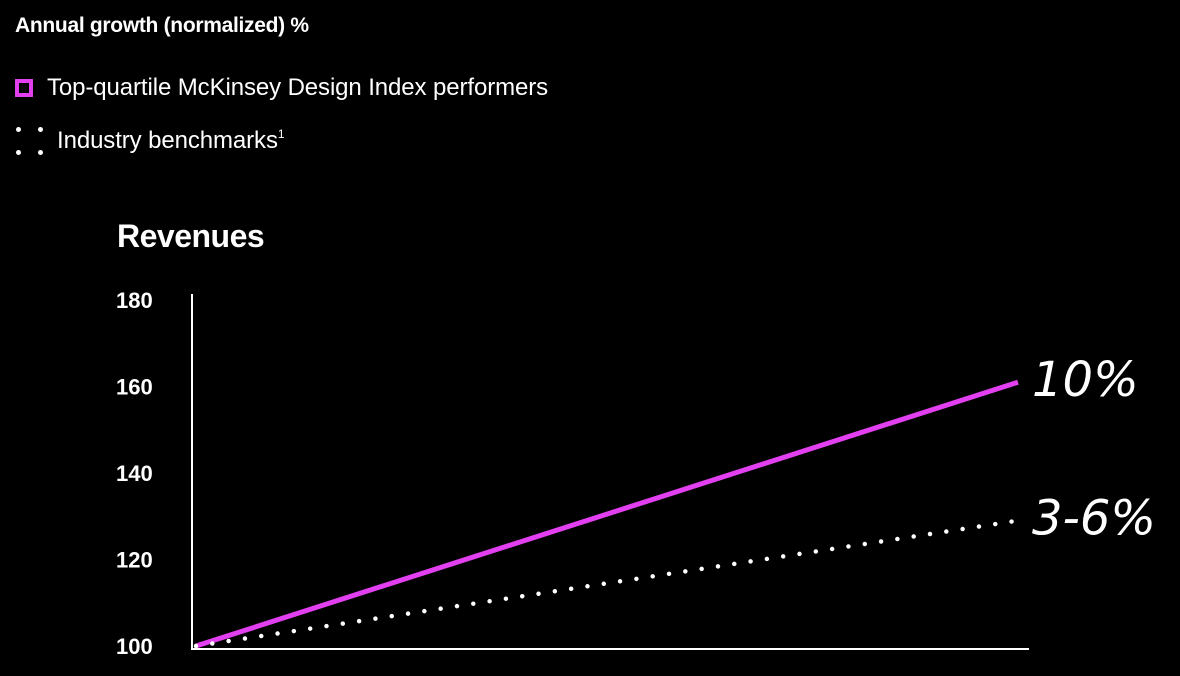 The height and width of the screenshot is (676, 1180). What do you see at coordinates (607, 583) in the screenshot?
I see `series-line-industry-benchmarks` at bounding box center [607, 583].